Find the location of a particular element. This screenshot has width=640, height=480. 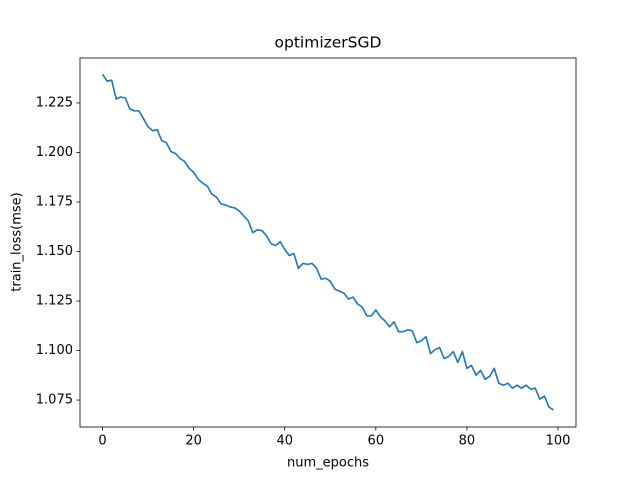

x-tick-label: 60 is located at coordinates (376, 441).